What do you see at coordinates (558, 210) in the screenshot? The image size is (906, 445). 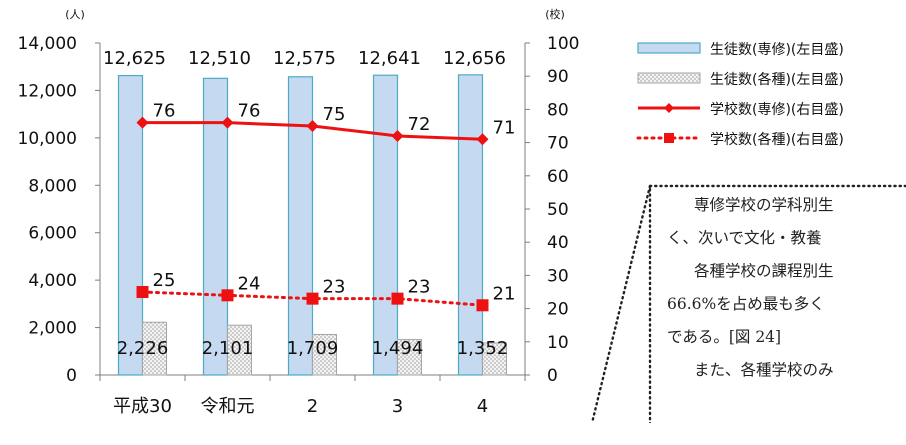 I see `right-tick-label: 50` at bounding box center [558, 210].